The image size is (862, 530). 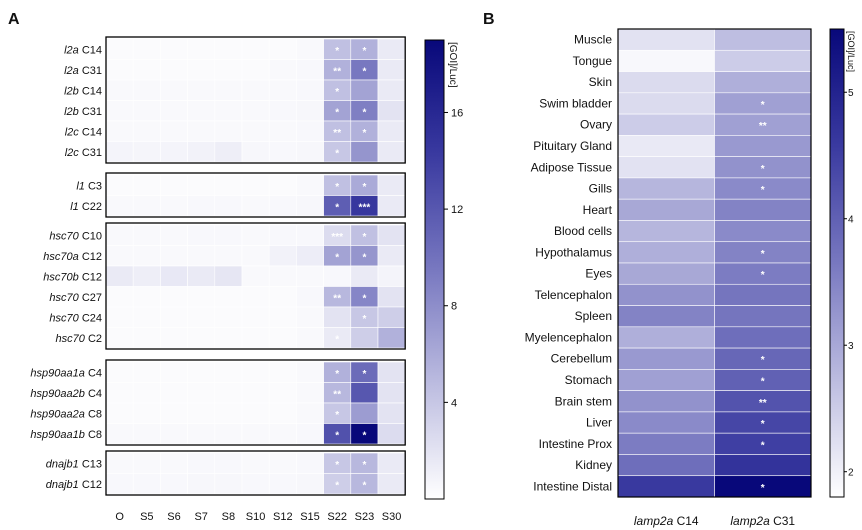 What do you see at coordinates (310, 517) in the screenshot?
I see `x-tick-label: S15` at bounding box center [310, 517].